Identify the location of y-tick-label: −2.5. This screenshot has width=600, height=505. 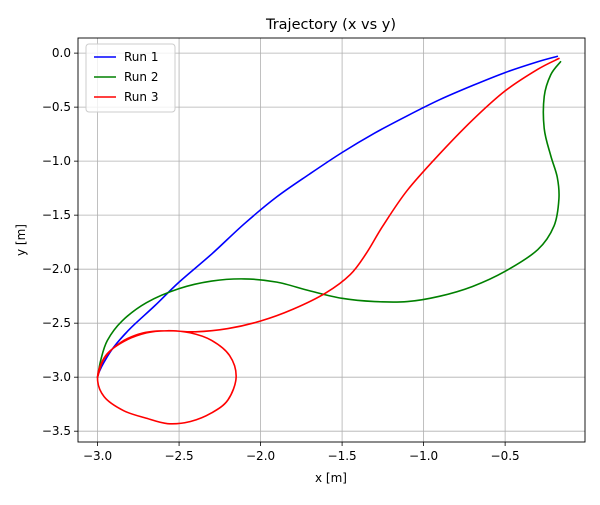
(56, 323).